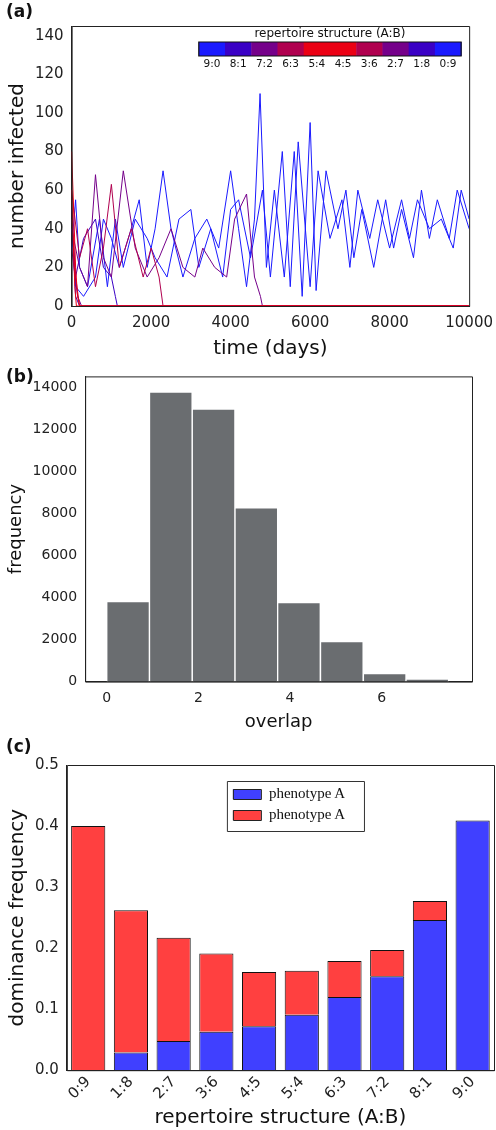 The image size is (496, 1130). Describe the element at coordinates (151, 321) in the screenshot. I see `x-tick-label: 2000` at that location.